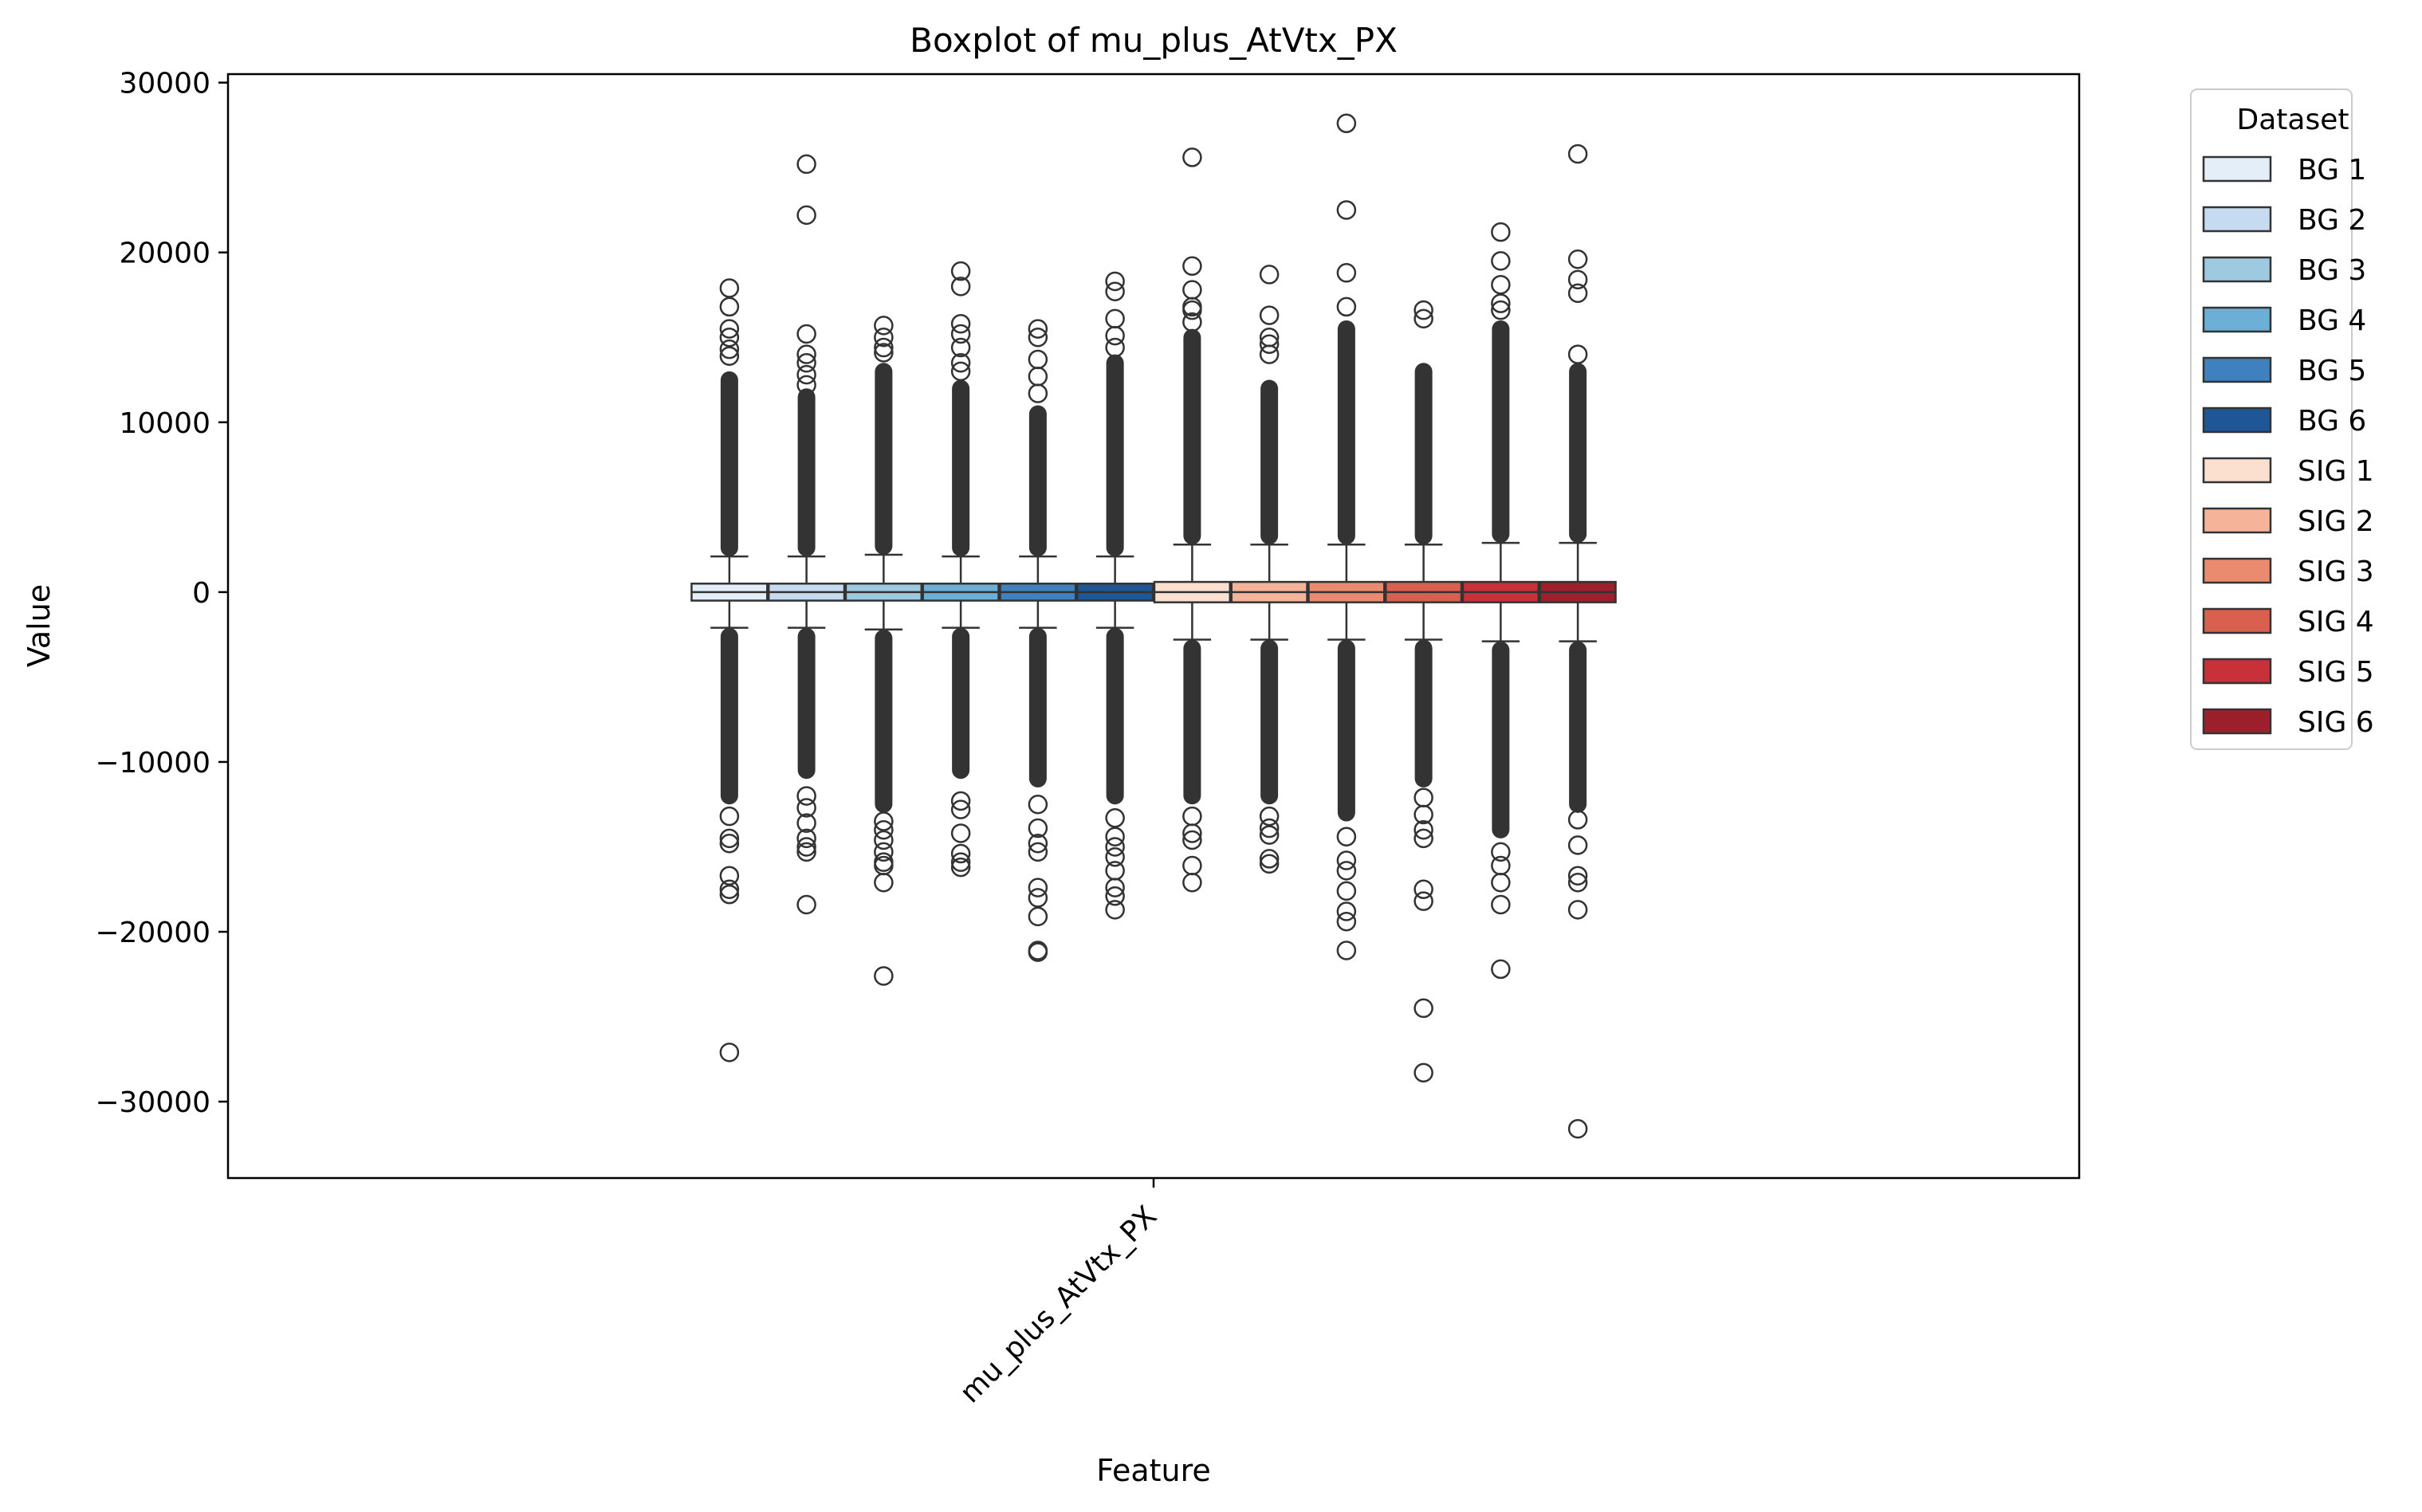 Image resolution: width=2422 pixels, height=1512 pixels. I want to click on x-axis-label: Feature, so click(1154, 1470).